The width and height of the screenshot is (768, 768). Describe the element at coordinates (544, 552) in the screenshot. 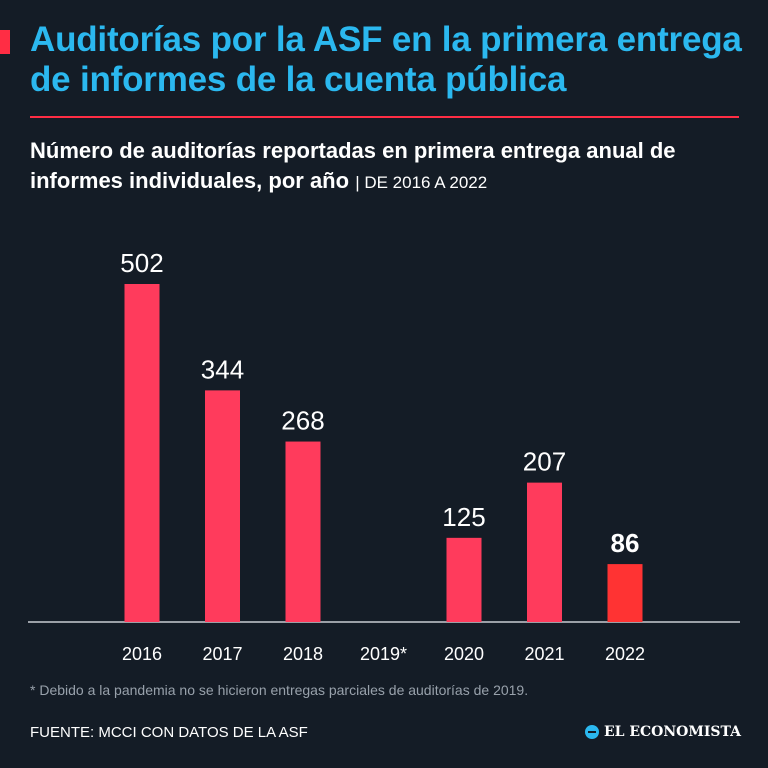

I see `bar-2021` at that location.